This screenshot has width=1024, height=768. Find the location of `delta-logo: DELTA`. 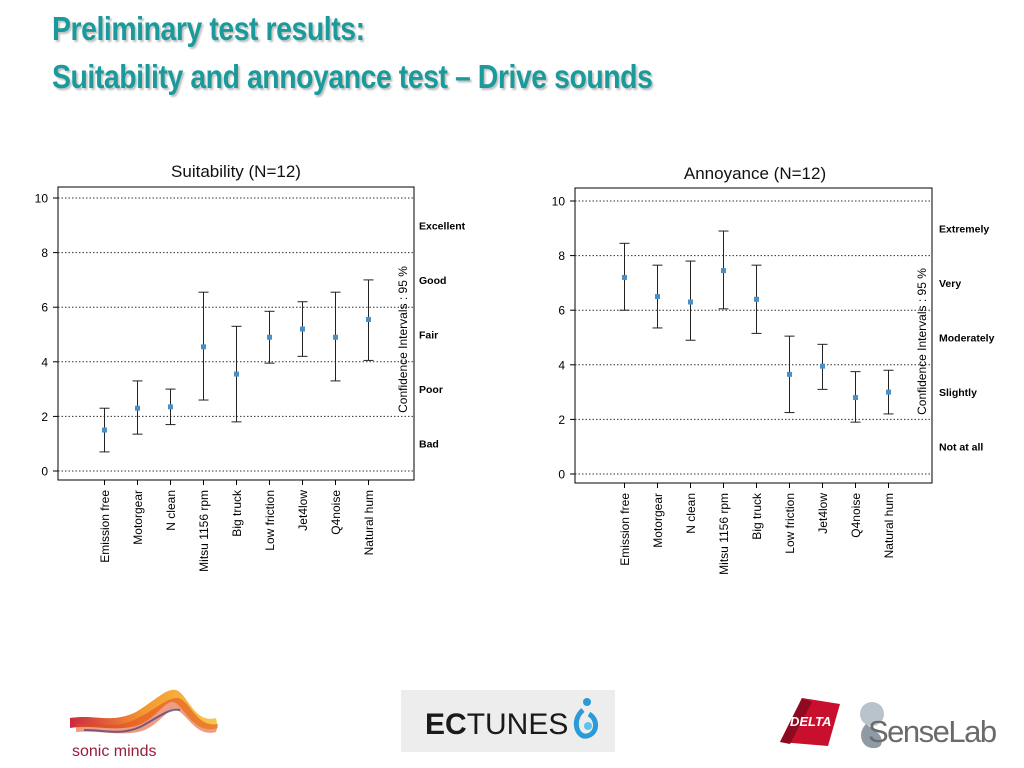

delta-logo: DELTA is located at coordinates (810, 722).